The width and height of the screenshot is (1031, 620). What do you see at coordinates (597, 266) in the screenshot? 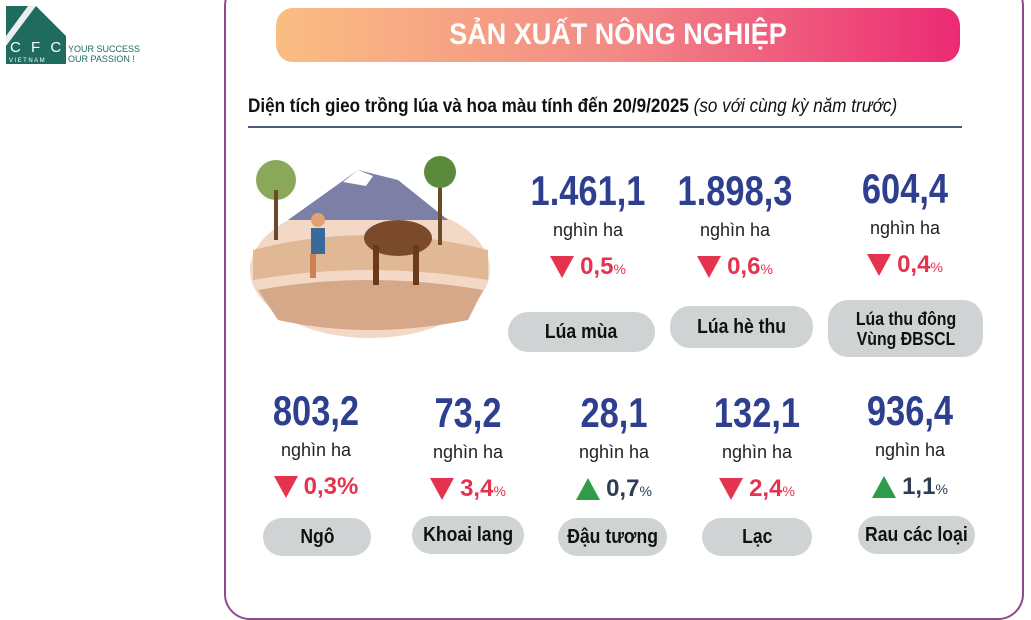
I see `stat-change: 0,5` at bounding box center [597, 266].